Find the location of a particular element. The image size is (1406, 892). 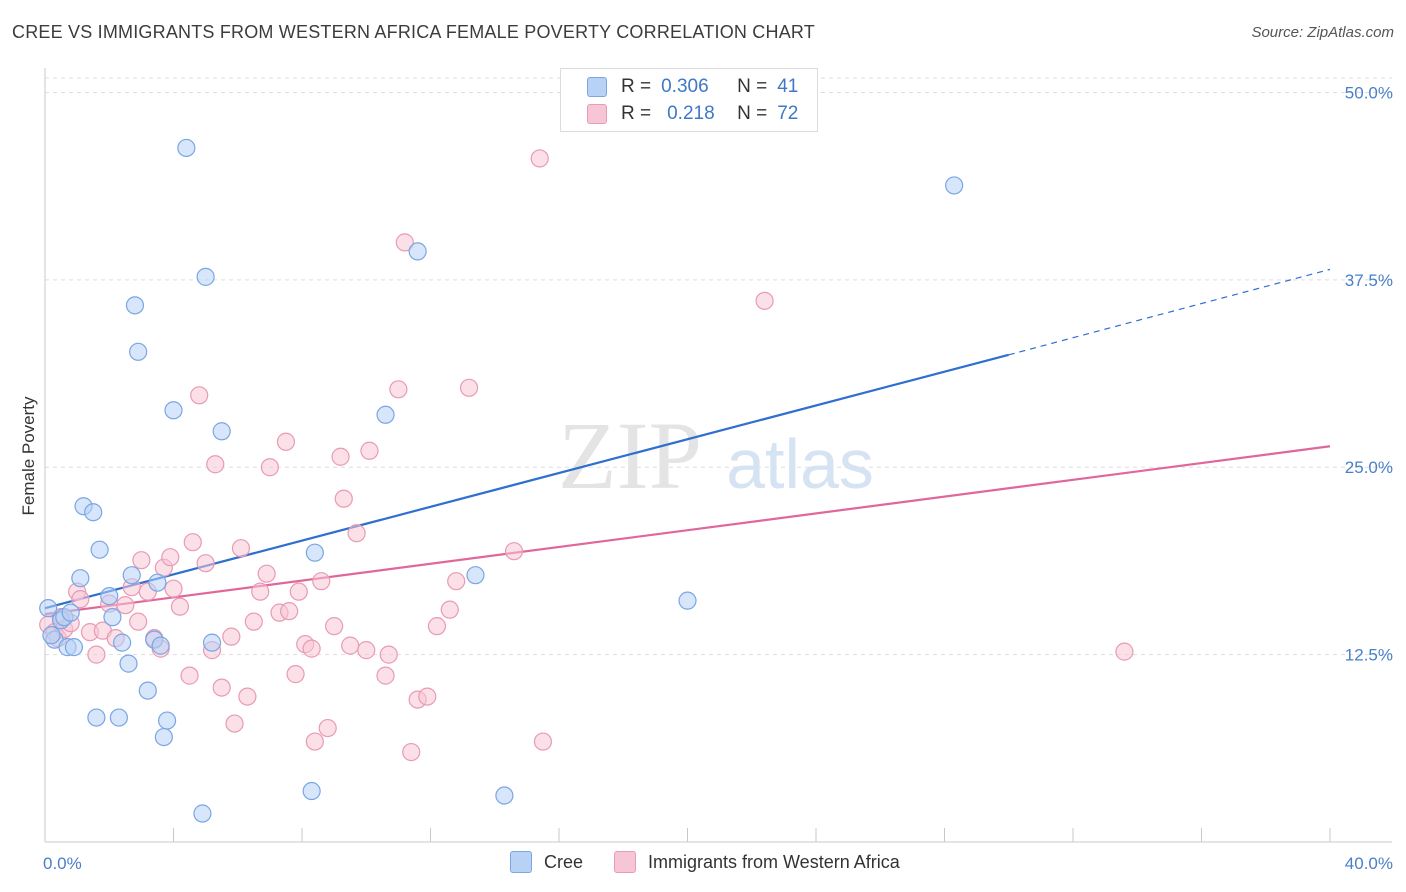

legend-r-value: 0.306 is located at coordinates (685, 86).